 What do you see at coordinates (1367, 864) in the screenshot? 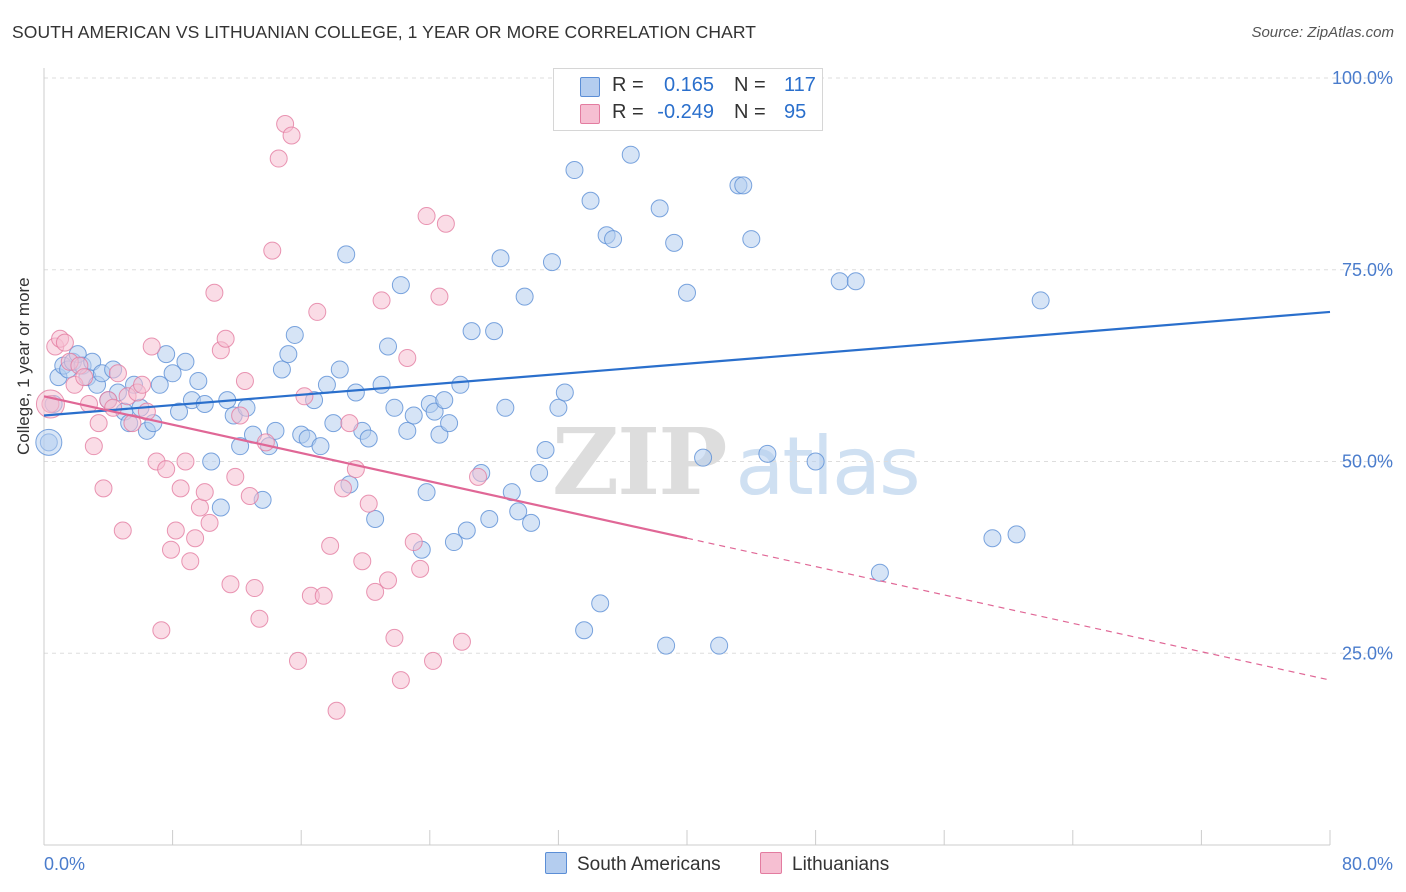
I see `x-tick-label-max: 80.0%` at bounding box center [1367, 864].